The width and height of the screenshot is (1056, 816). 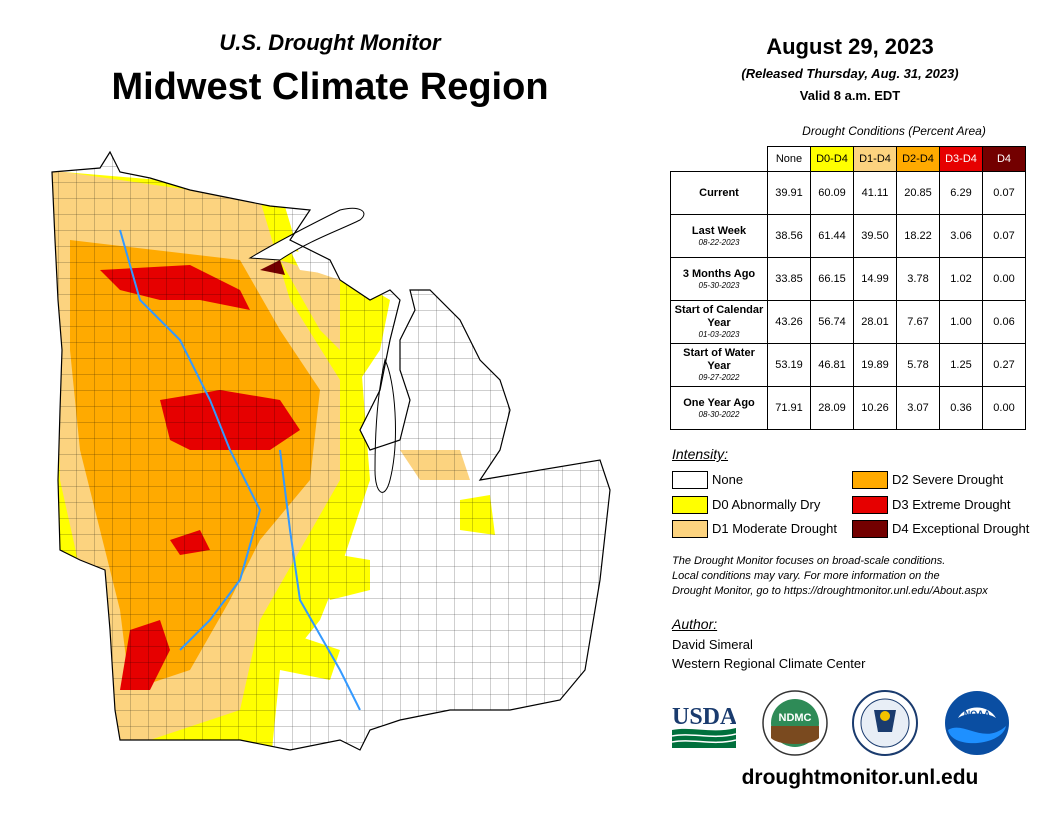 I want to click on row-label-text: Start of Calendar Year, so click(x=719, y=316).